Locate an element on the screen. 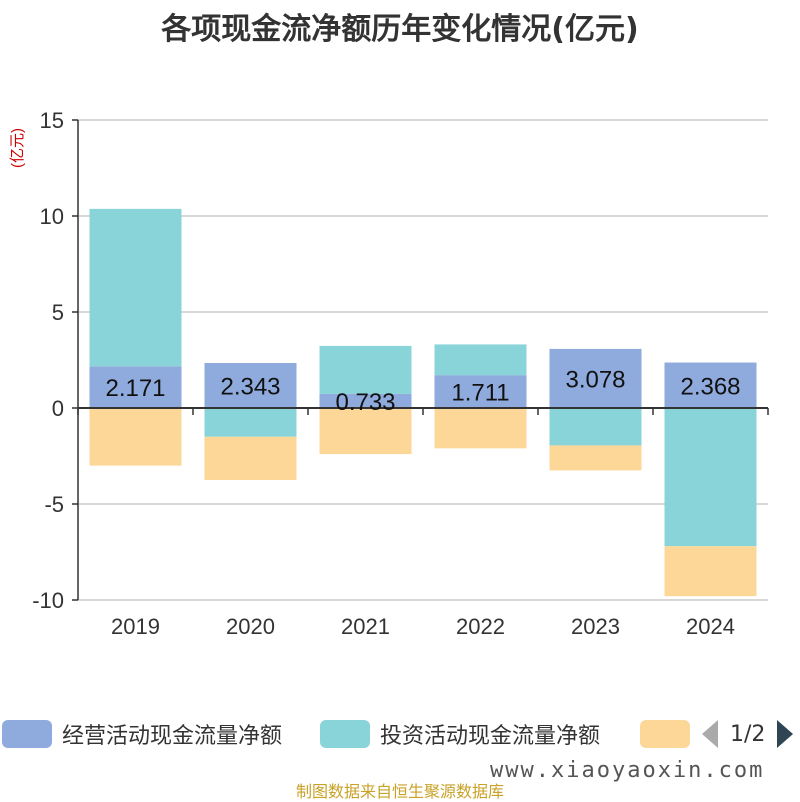 The height and width of the screenshot is (802, 800). x-tick-label: 2022 is located at coordinates (480, 626).